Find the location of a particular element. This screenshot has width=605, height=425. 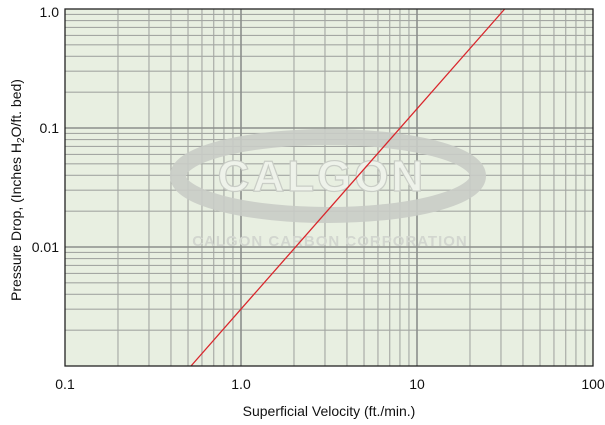

x-tick-label: 100 is located at coordinates (593, 384).